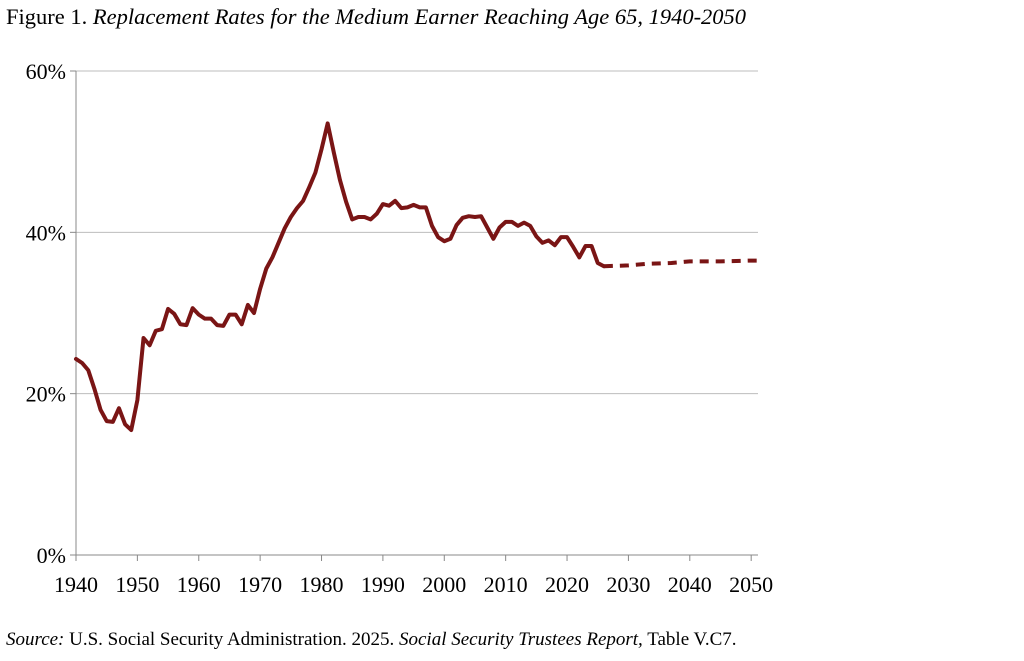  What do you see at coordinates (690, 584) in the screenshot?
I see `x-tick-label: 2040` at bounding box center [690, 584].